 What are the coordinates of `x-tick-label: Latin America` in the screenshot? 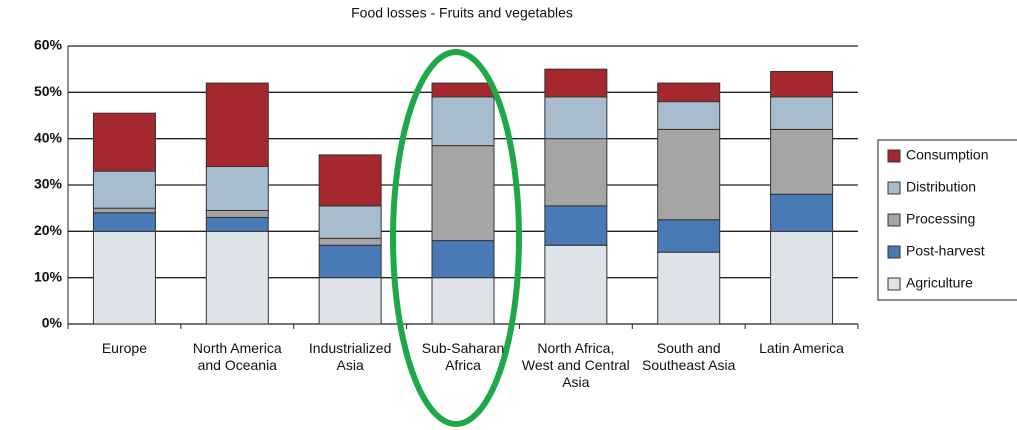 It's located at (801, 348).